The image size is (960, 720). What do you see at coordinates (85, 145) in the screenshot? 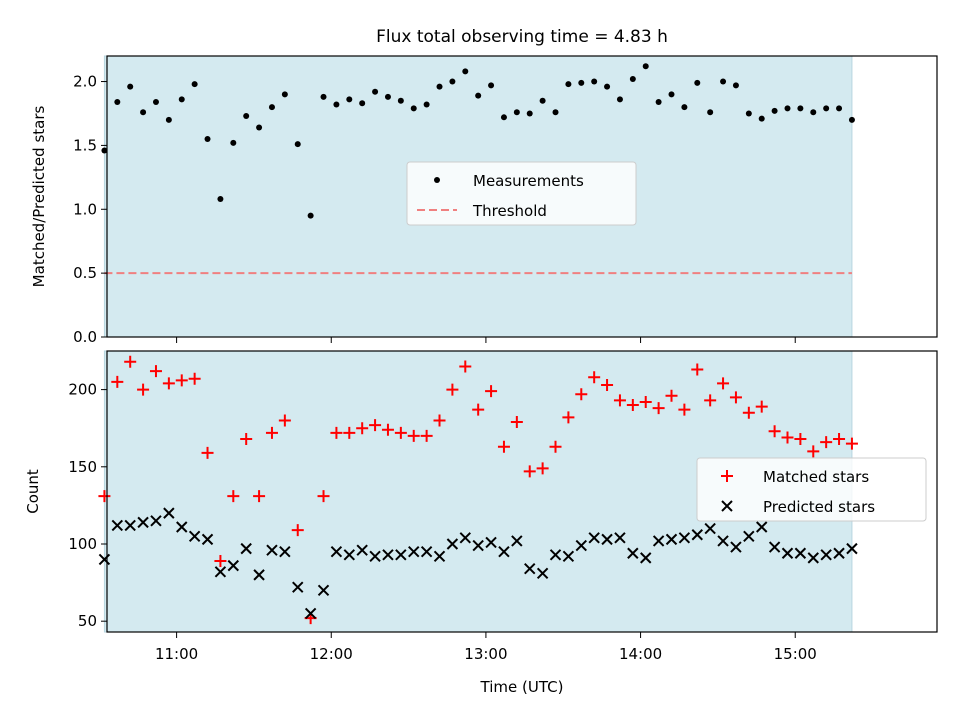
I see `y-tick-label: 1.5` at bounding box center [85, 145].